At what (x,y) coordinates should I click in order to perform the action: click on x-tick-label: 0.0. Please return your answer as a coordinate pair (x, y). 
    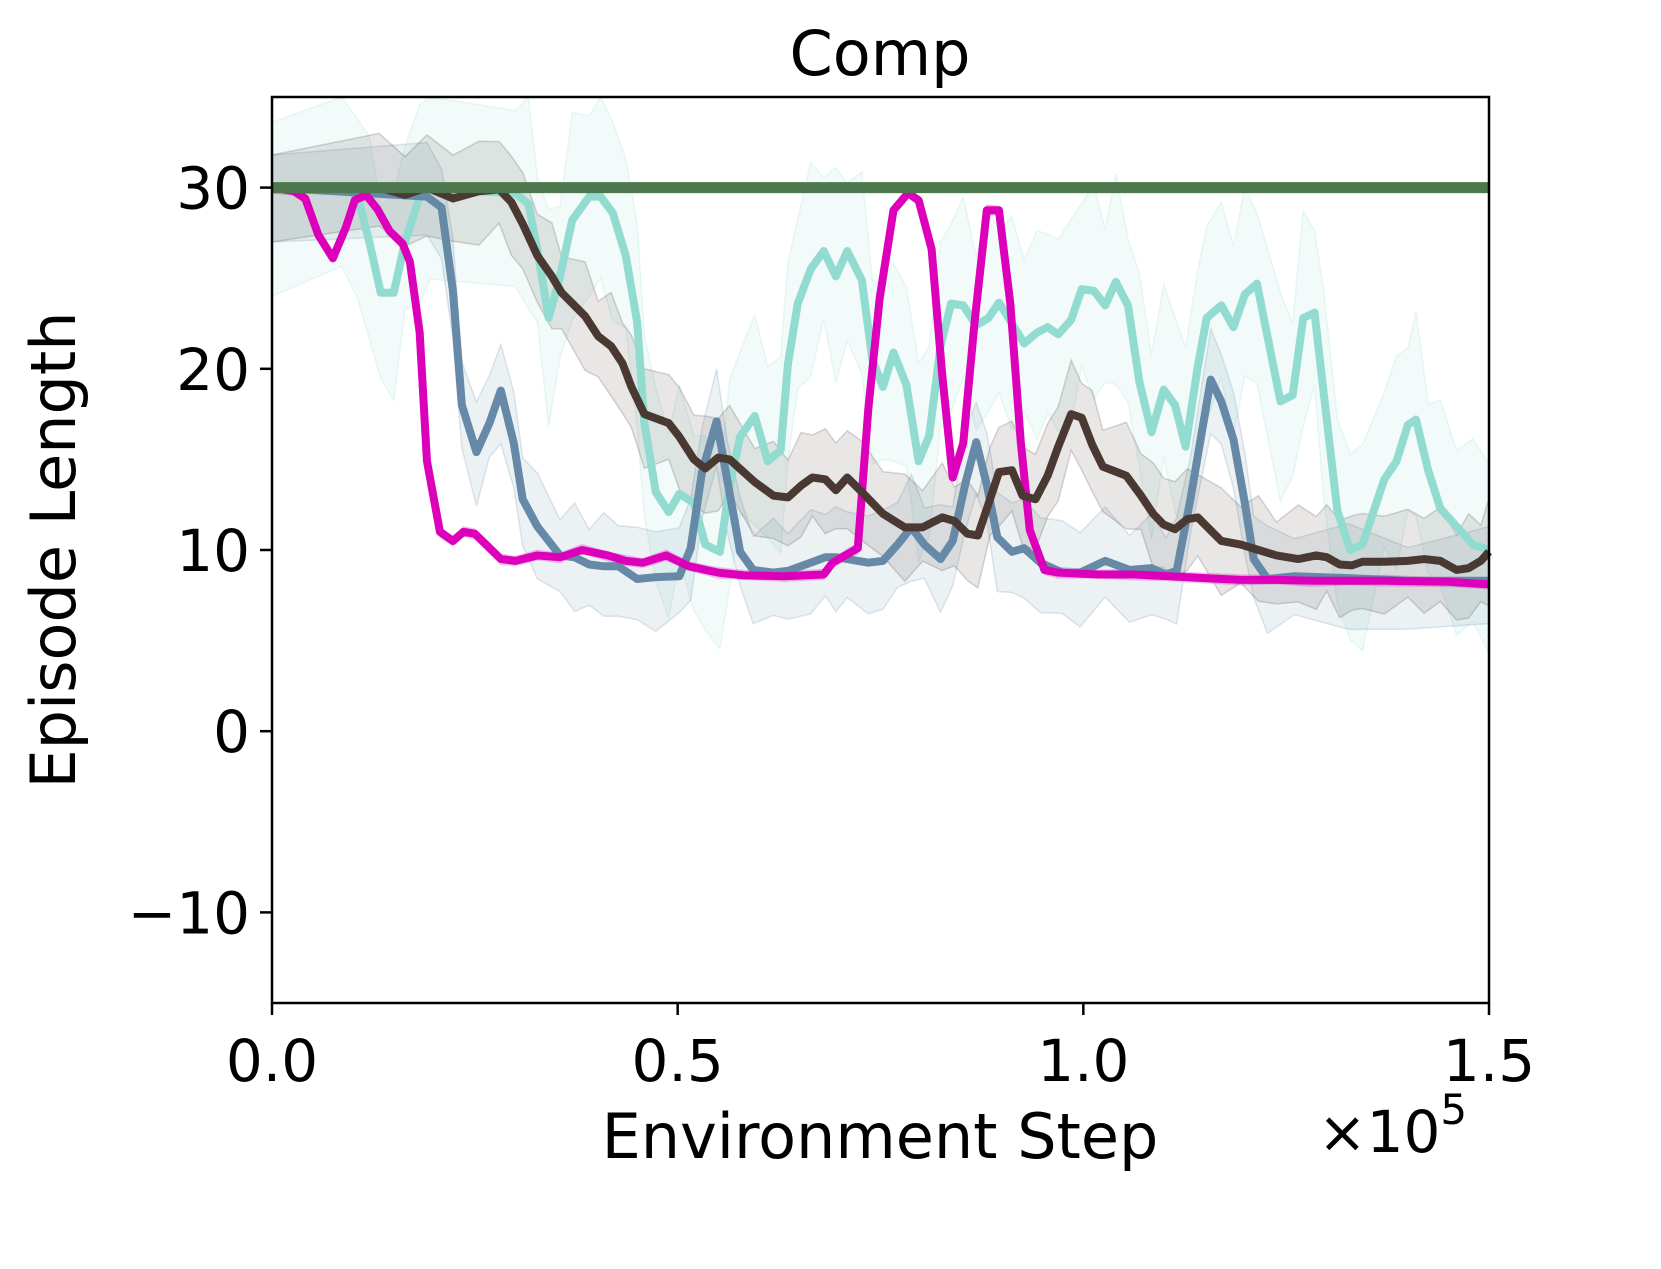
    Looking at the image, I should click on (272, 1061).